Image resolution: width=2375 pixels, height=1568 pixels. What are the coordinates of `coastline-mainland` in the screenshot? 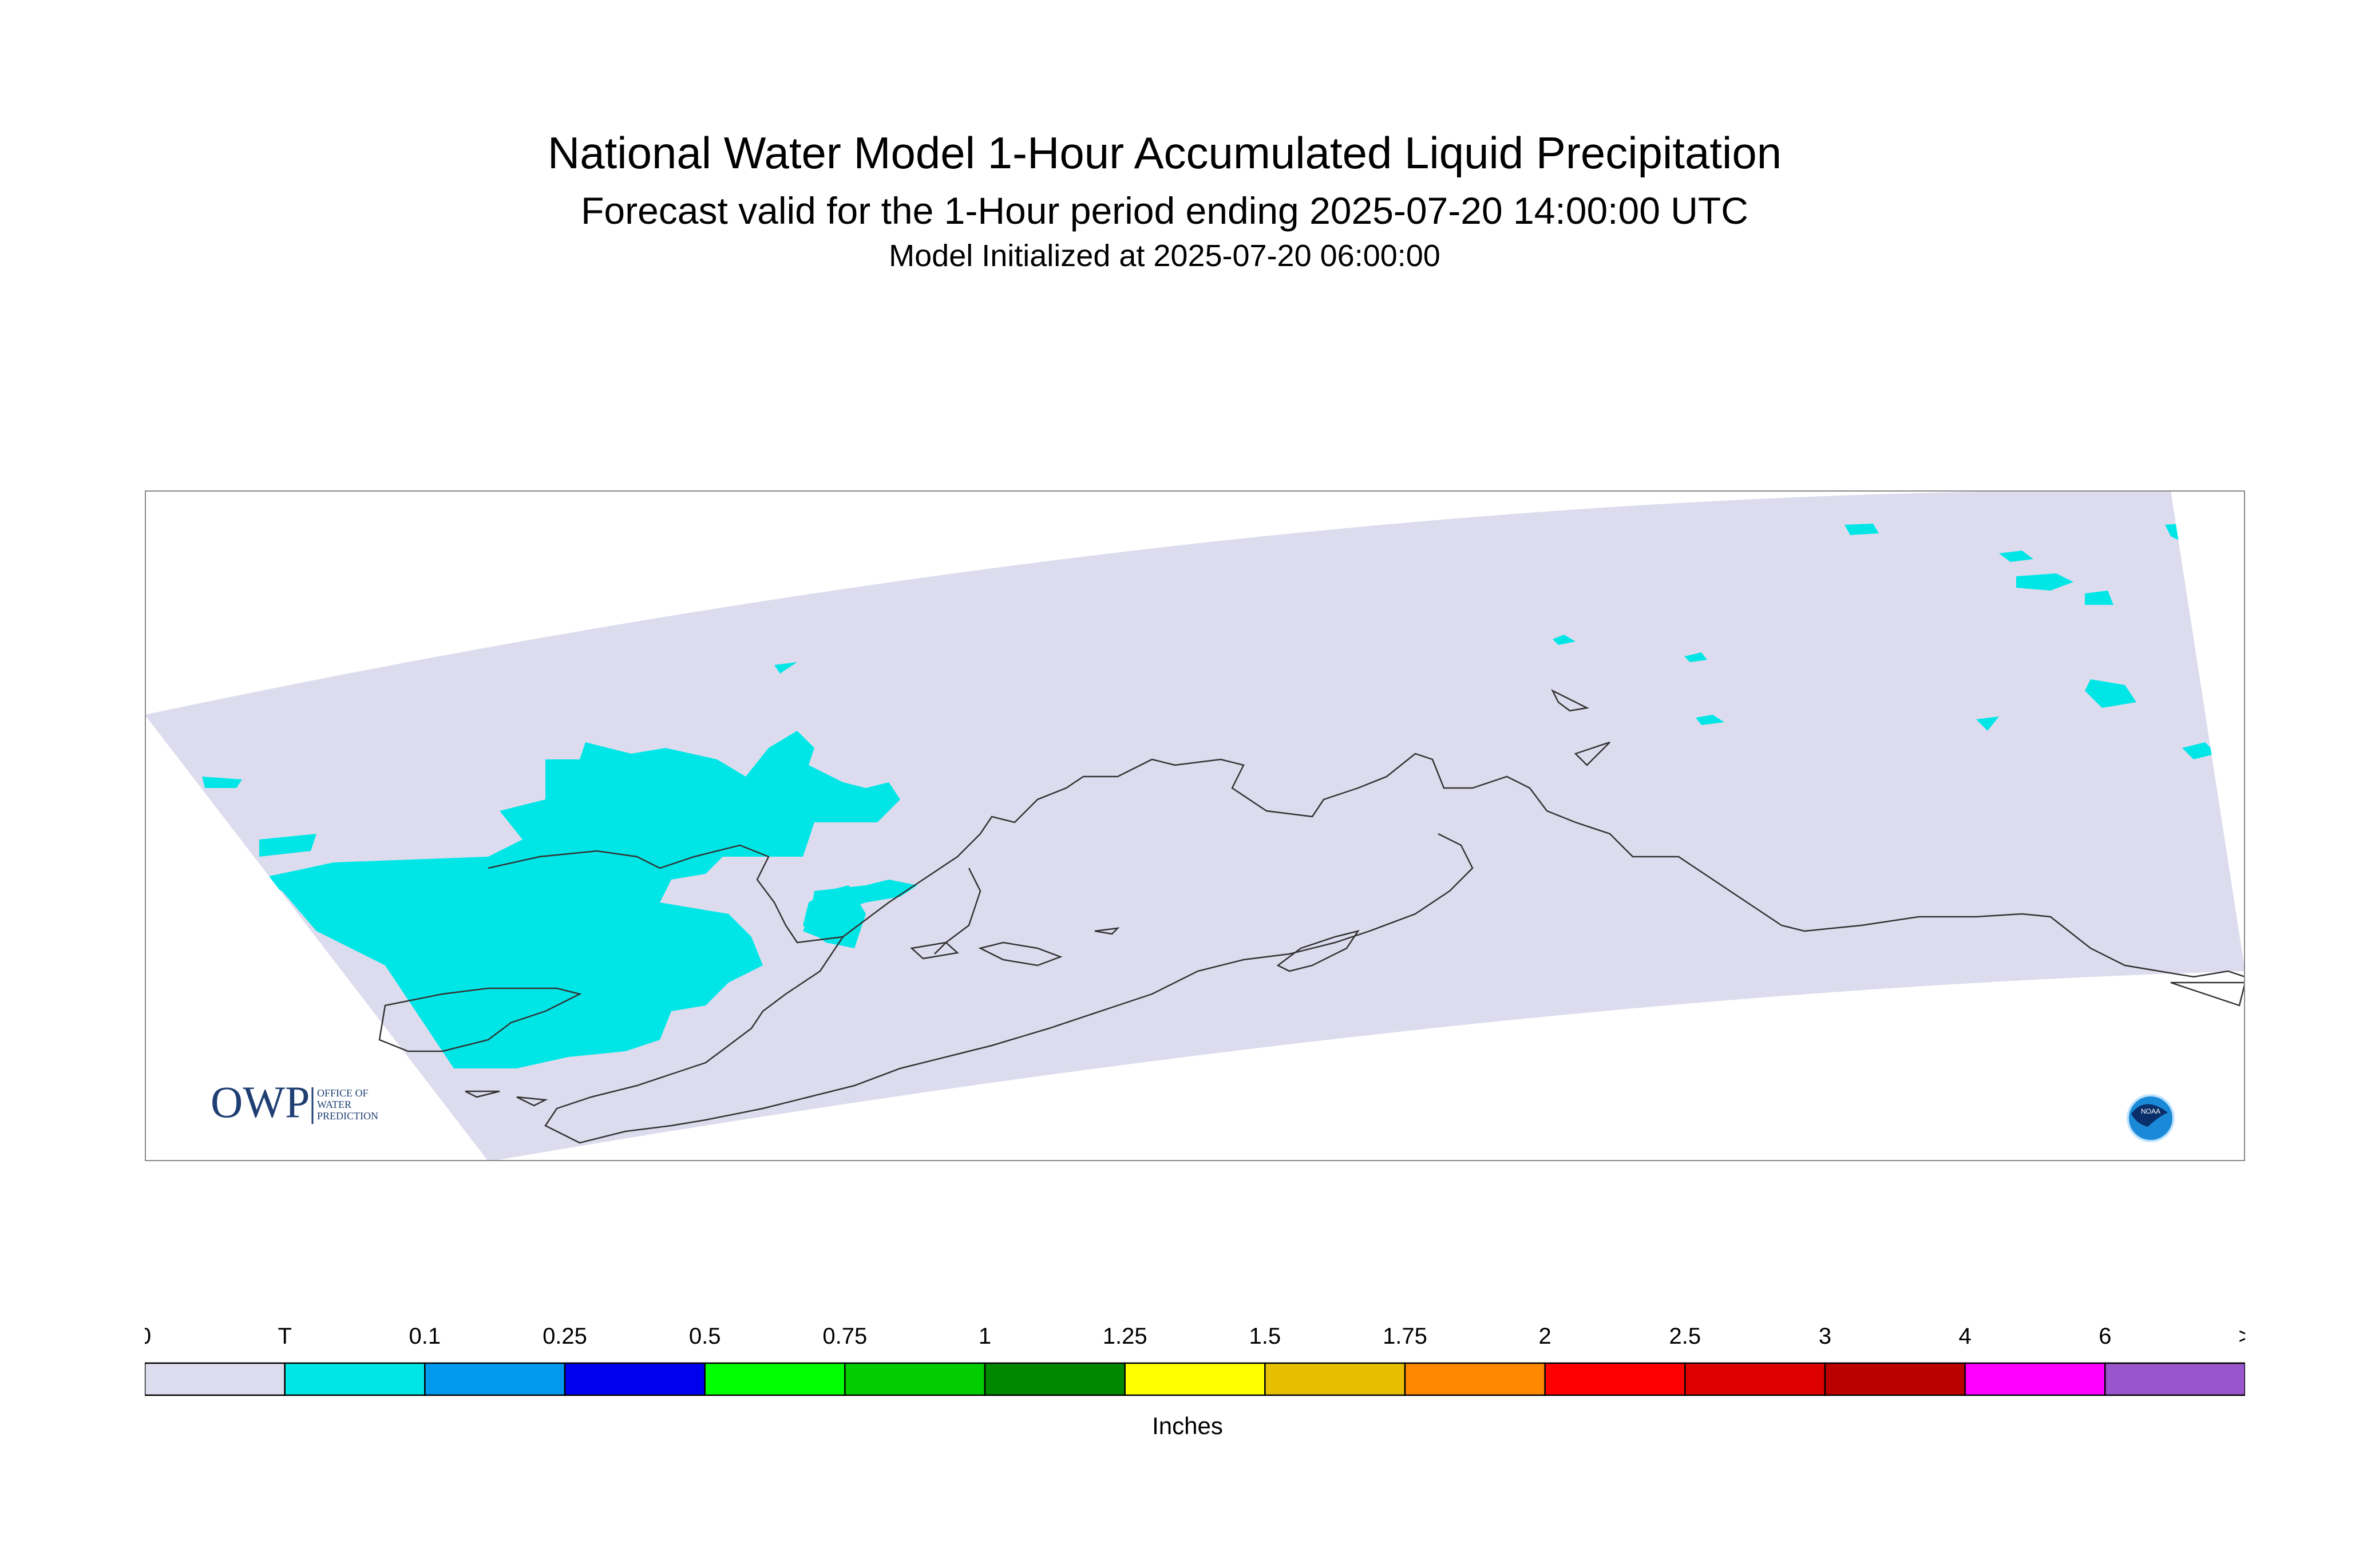 It's located at (1366, 865).